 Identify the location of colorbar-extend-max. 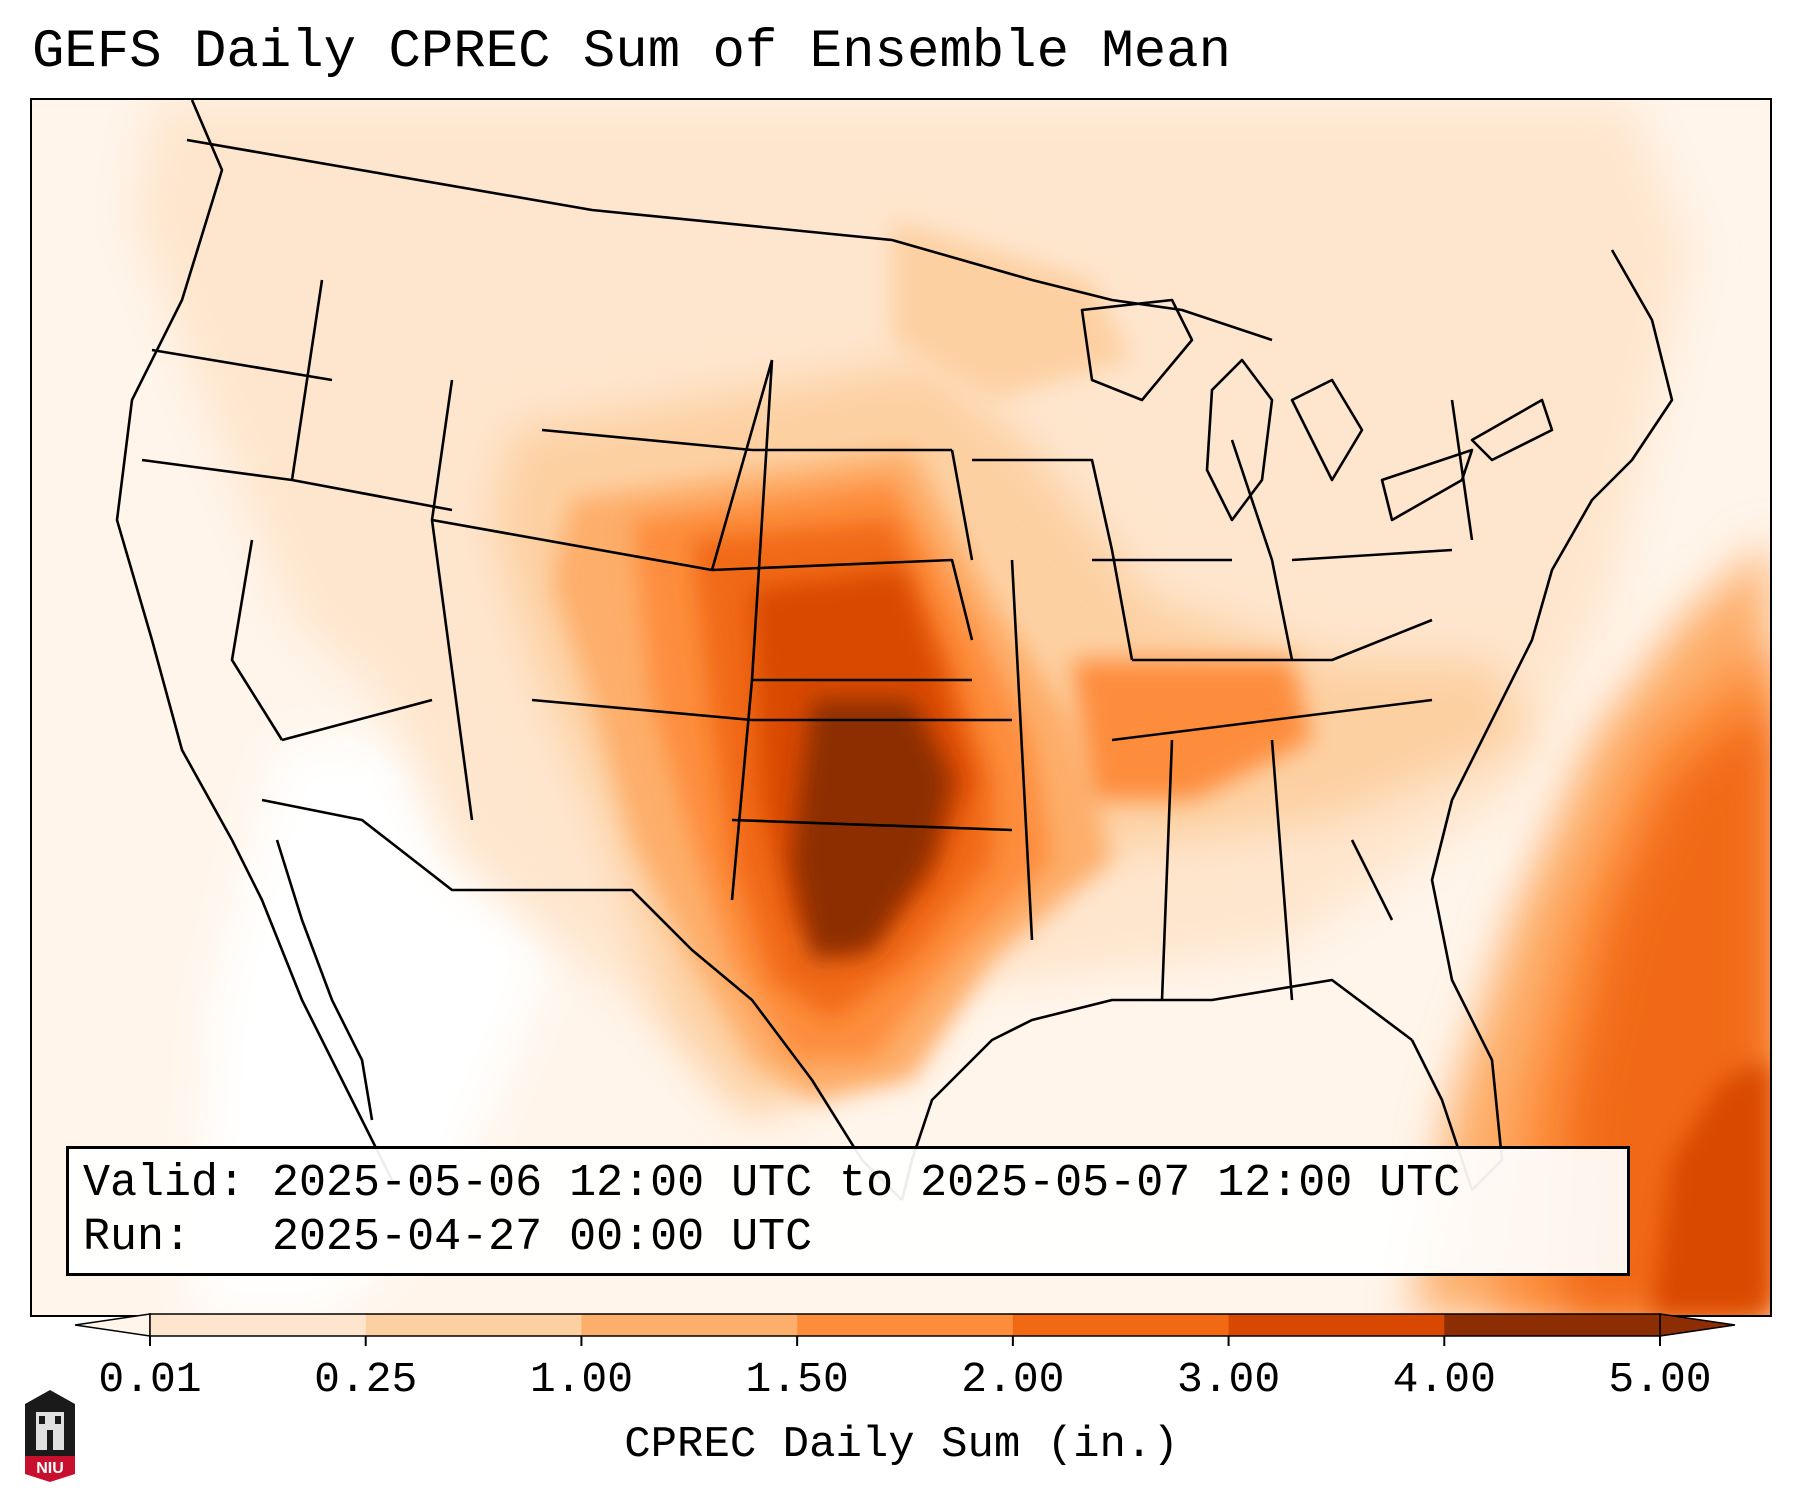
(1697, 1325).